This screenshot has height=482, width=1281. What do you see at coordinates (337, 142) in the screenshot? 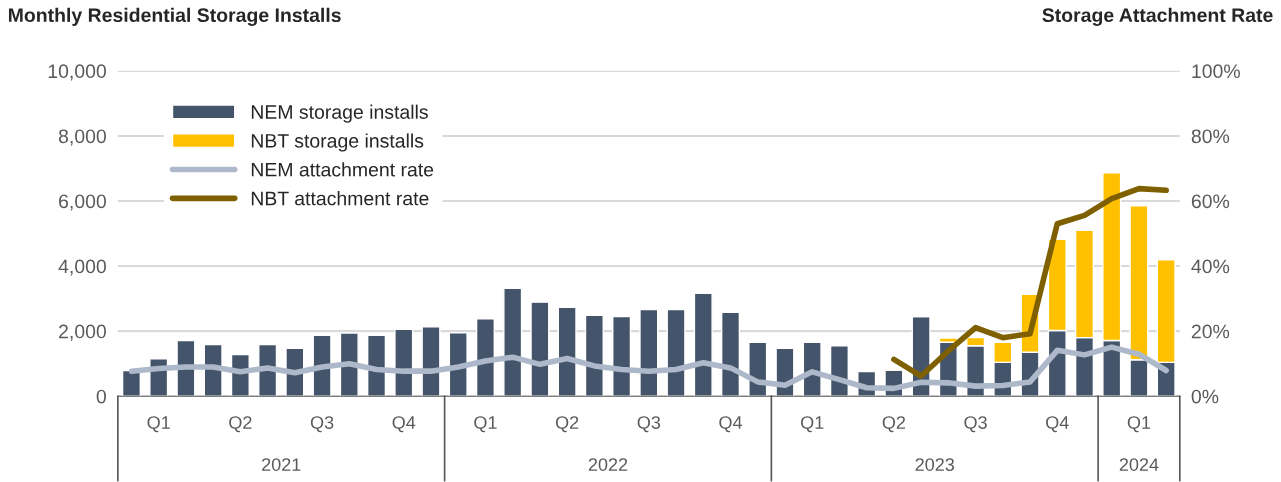
I see `legend-label: NBT storage installs` at bounding box center [337, 142].